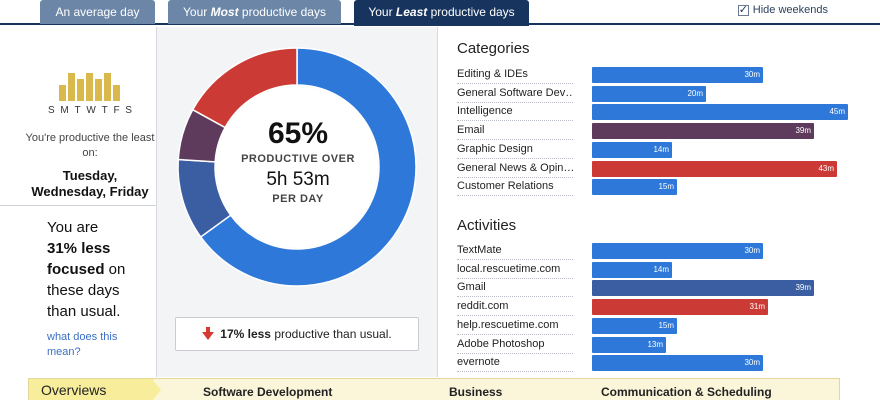 The image size is (880, 400). I want to click on category-row: Intelligence 45m, so click(662, 112).